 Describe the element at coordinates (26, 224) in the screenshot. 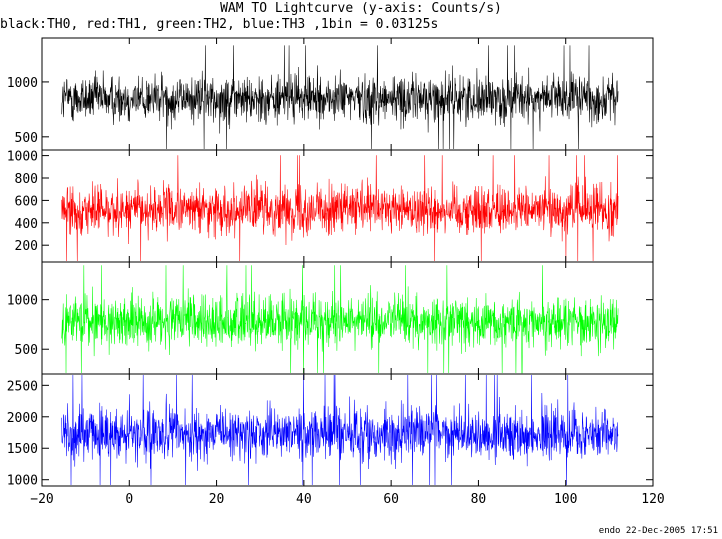

I see `panel-TH1-ytick-label: 400` at that location.